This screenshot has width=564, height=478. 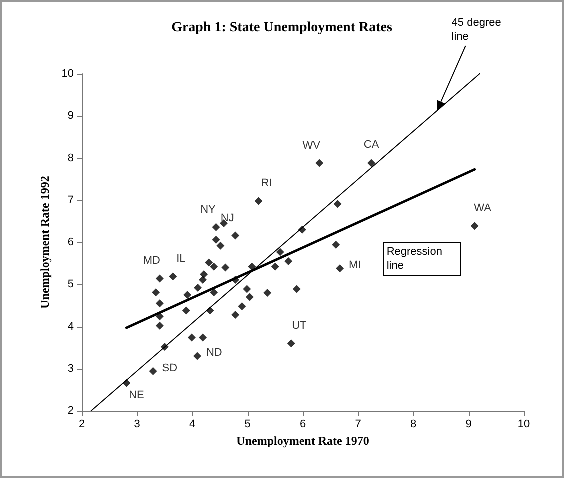 What do you see at coordinates (71, 242) in the screenshot?
I see `y-tick-label: 6` at bounding box center [71, 242].